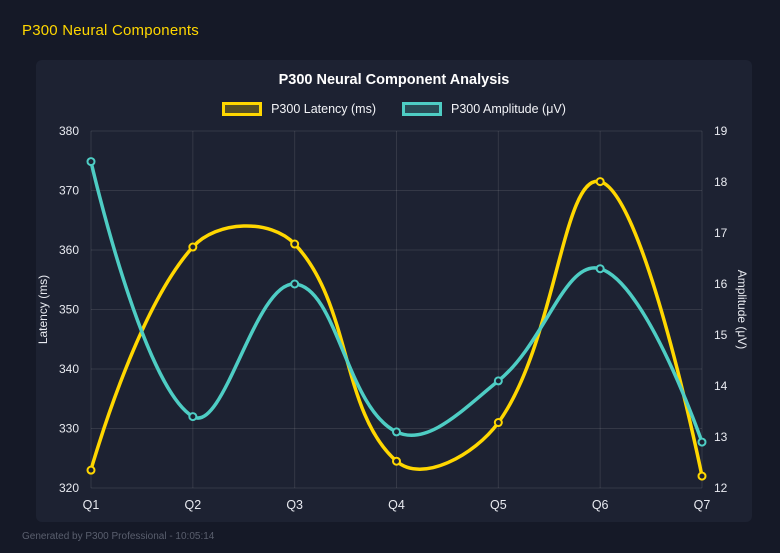 This screenshot has height=553, width=780. I want to click on y-axis-right-tick-label: 13, so click(721, 437).